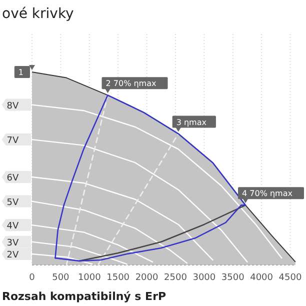 This screenshot has height=306, width=306. I want to click on series-label: 7V, so click(13, 141).